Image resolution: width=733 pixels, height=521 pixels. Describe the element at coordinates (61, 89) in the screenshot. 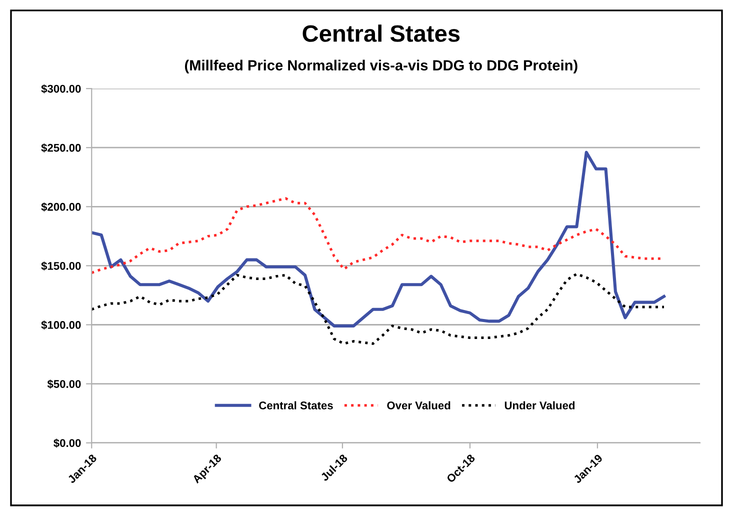

I see `y-tick-label: $300.00` at that location.